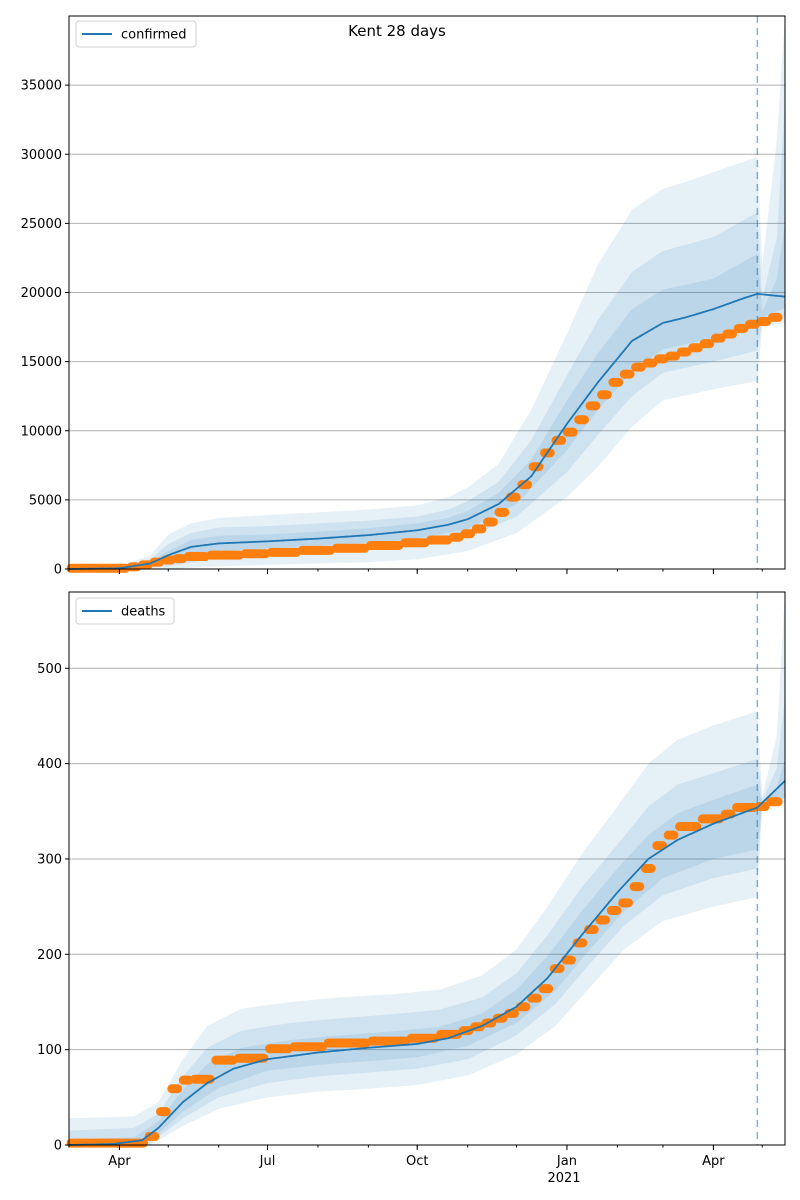 The image size is (800, 1200). I want to click on deaths-legend: deaths, so click(125, 611).